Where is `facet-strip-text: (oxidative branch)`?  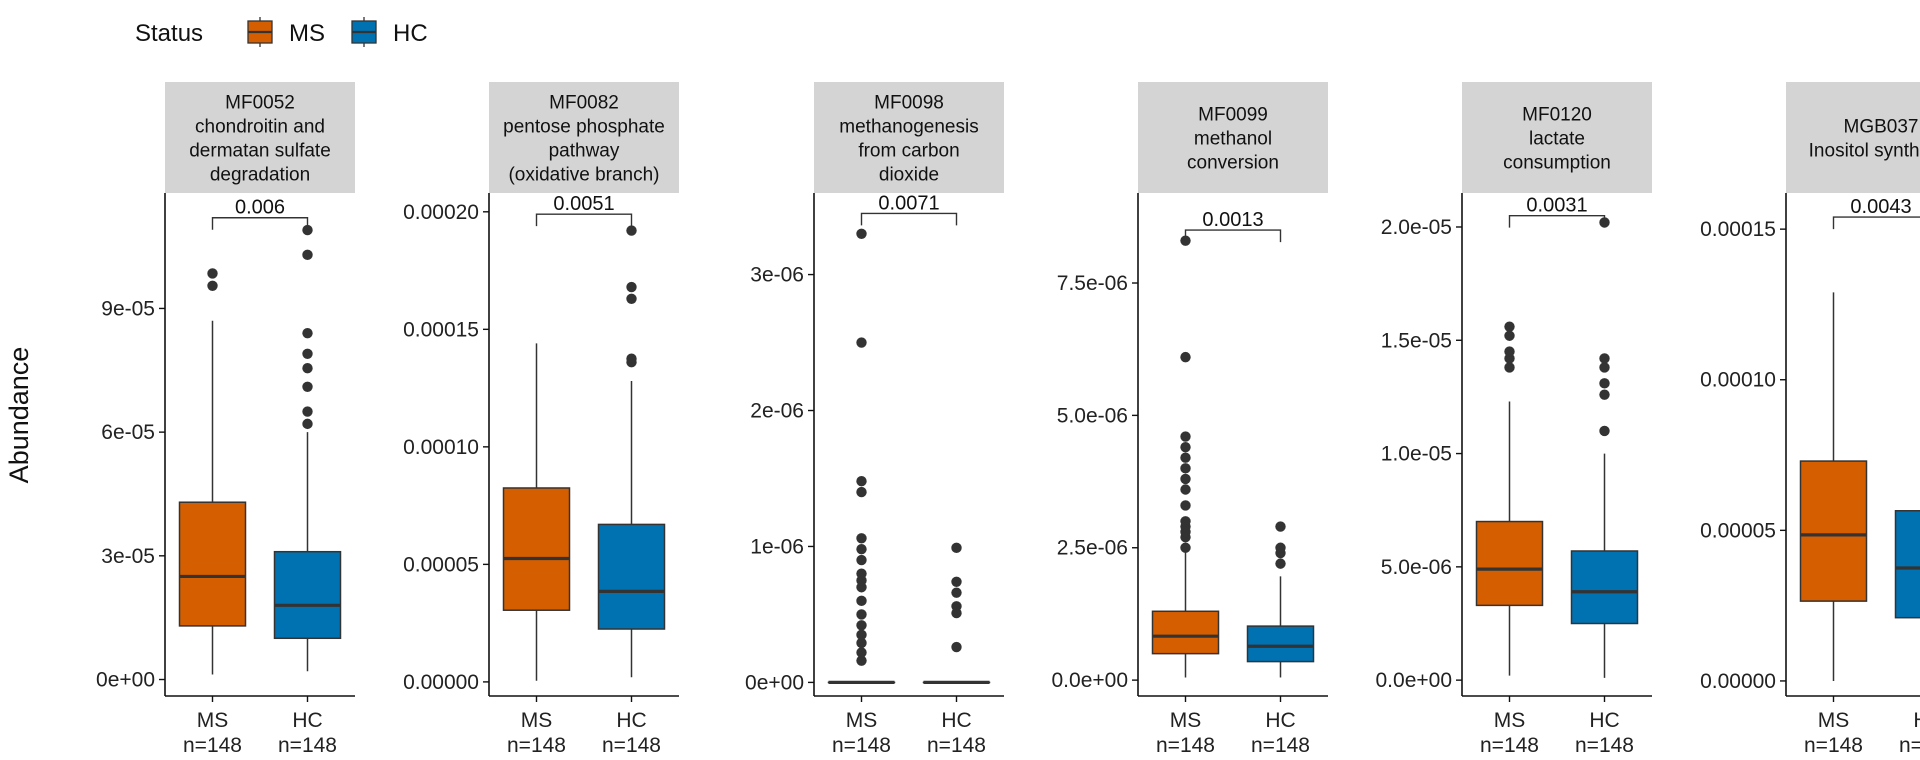 facet-strip-text: (oxidative branch) is located at coordinates (583, 175).